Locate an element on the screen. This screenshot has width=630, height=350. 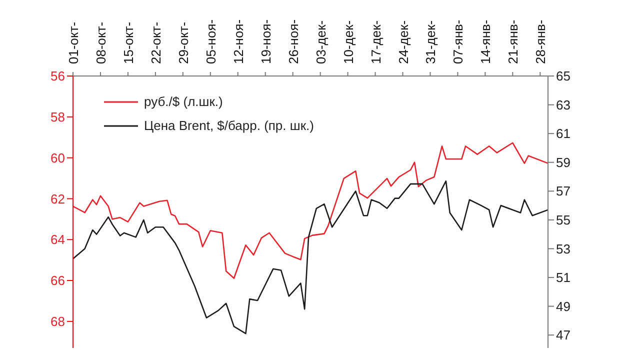
y-tick-label: 62 is located at coordinates (57, 198).